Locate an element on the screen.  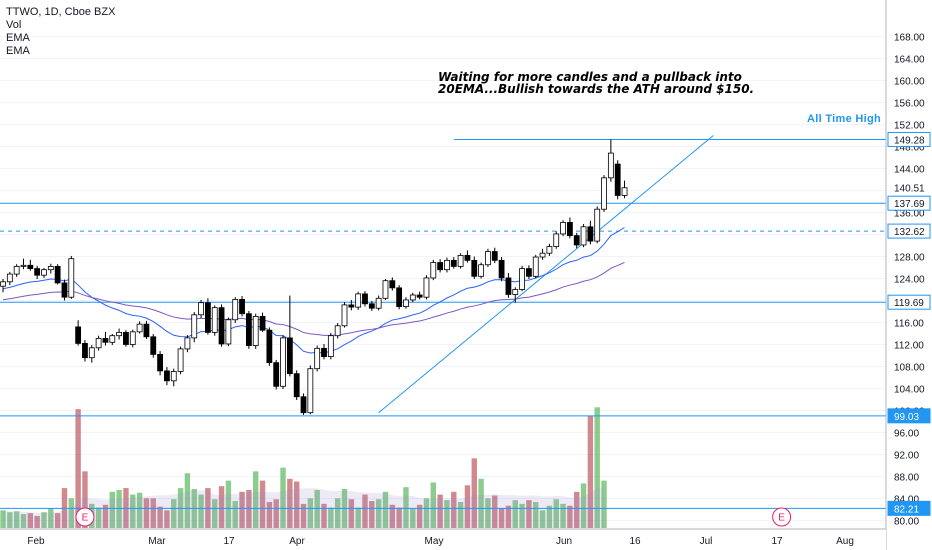
price-level-label: 82.21 is located at coordinates (906, 509).